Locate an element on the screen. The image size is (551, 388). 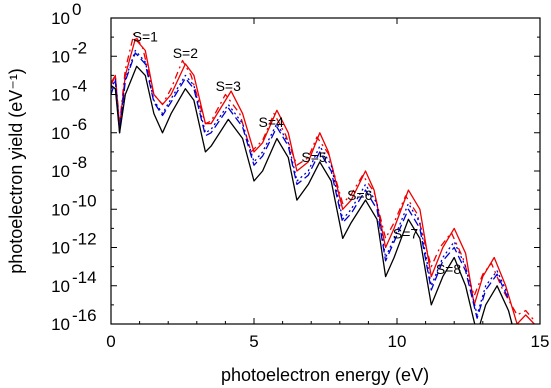
y-axis-label: photoelectron yield (eV⁻¹) is located at coordinates (16, 171).